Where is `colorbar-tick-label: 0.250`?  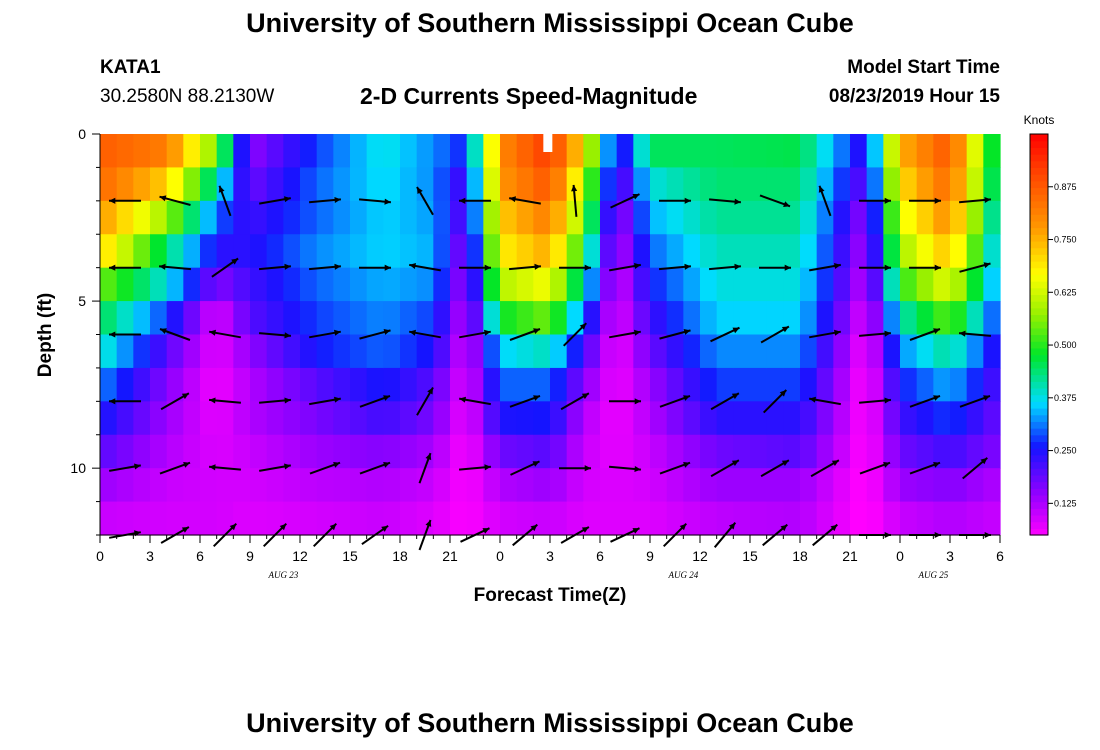 colorbar-tick-label: 0.250 is located at coordinates (1065, 451).